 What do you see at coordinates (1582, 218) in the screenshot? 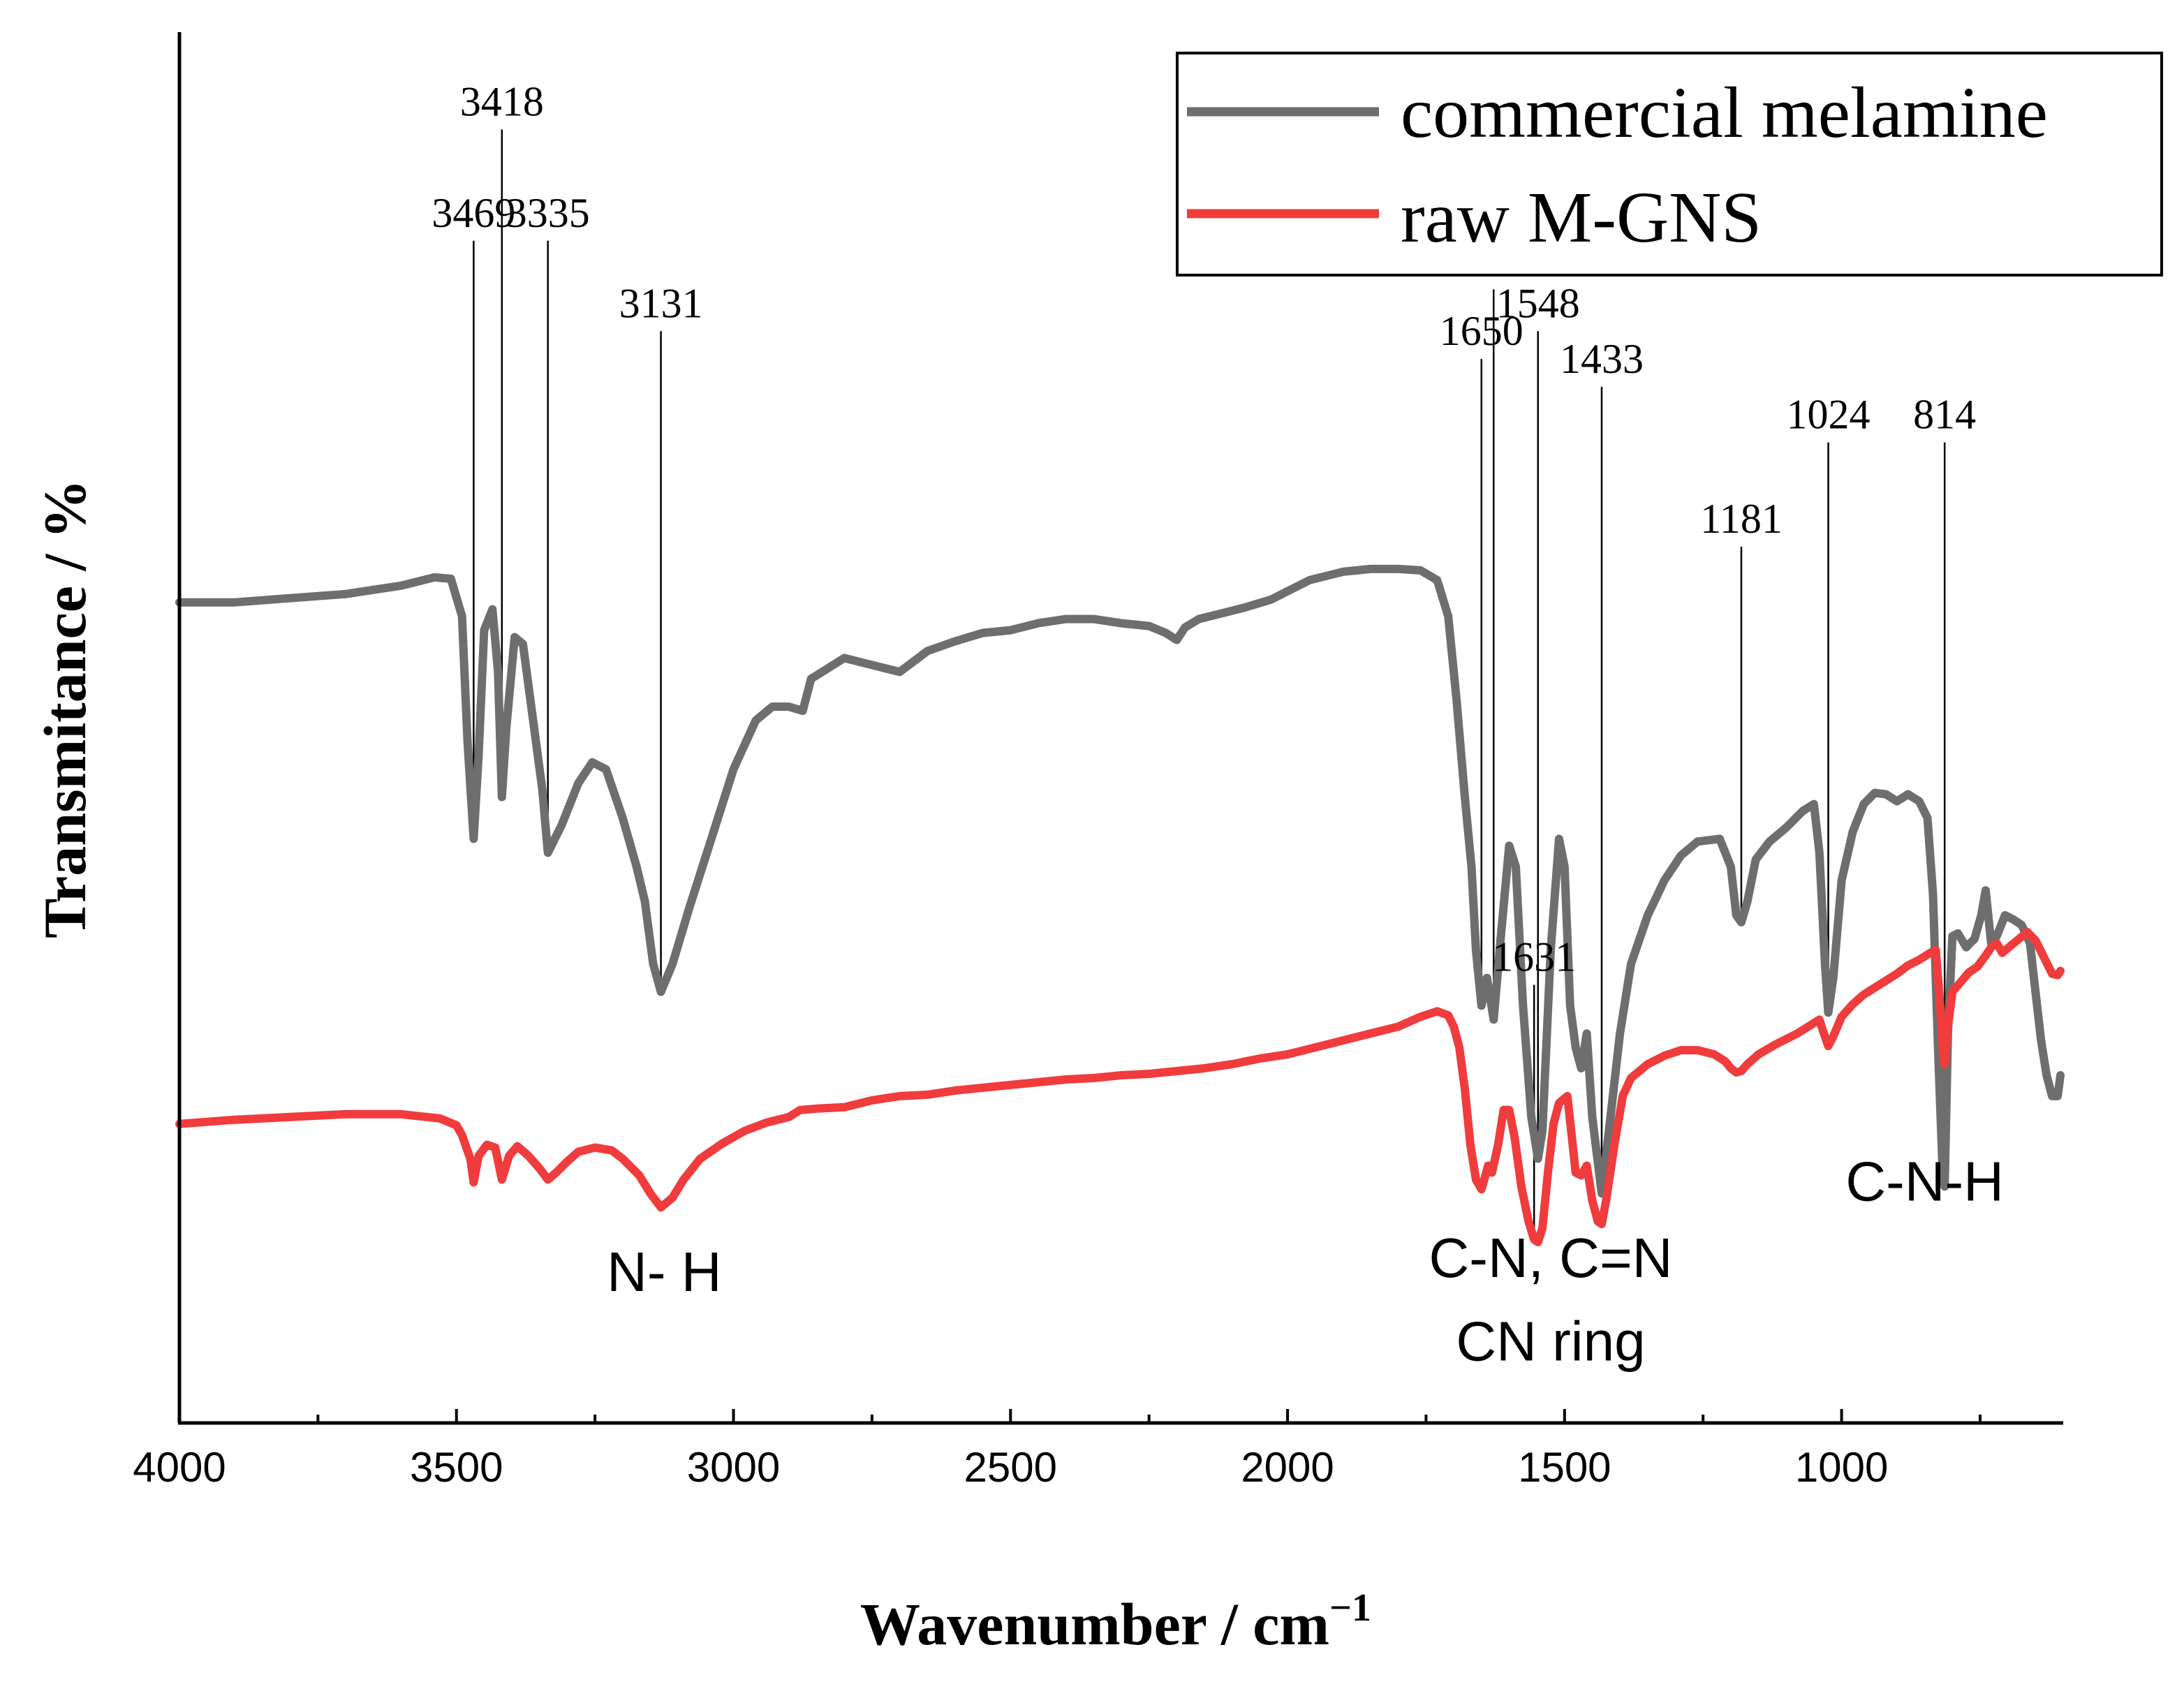
I see `legend-label-raw-m-gns: raw M-GNS` at bounding box center [1582, 218].